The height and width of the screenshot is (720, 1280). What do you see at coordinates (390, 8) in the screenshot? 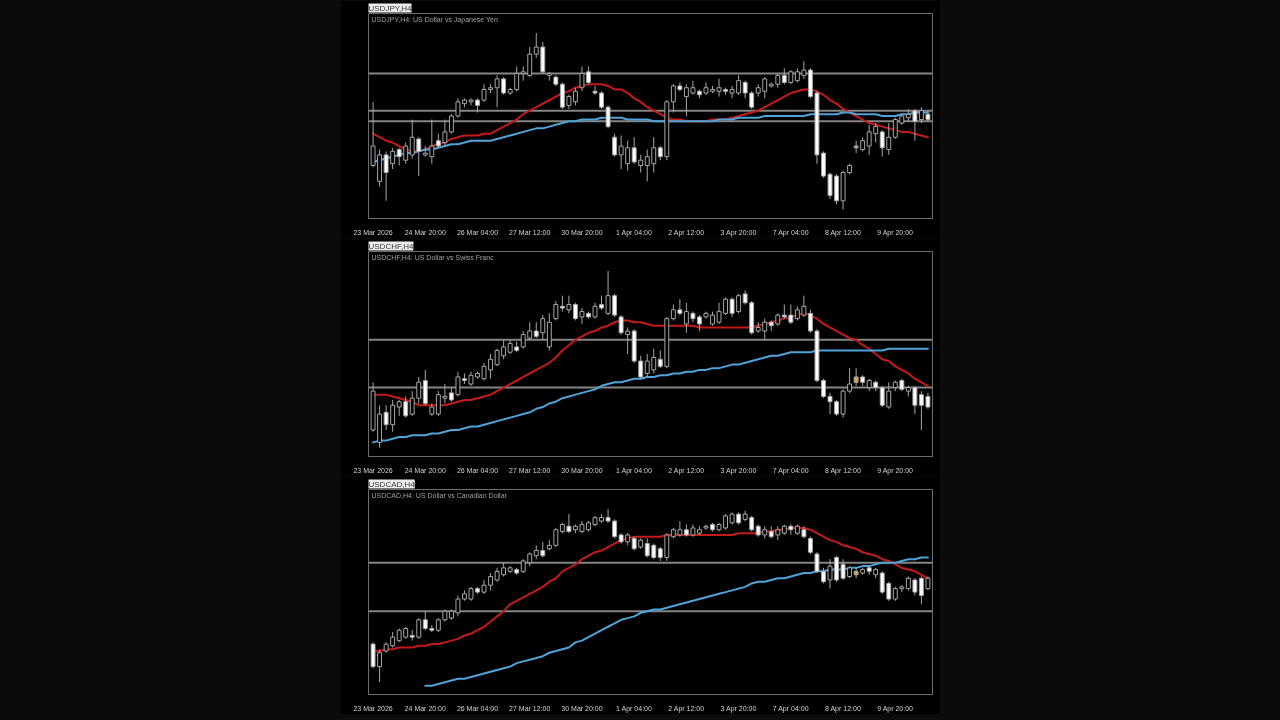
I see `chart-title: USDJPY,H4` at bounding box center [390, 8].